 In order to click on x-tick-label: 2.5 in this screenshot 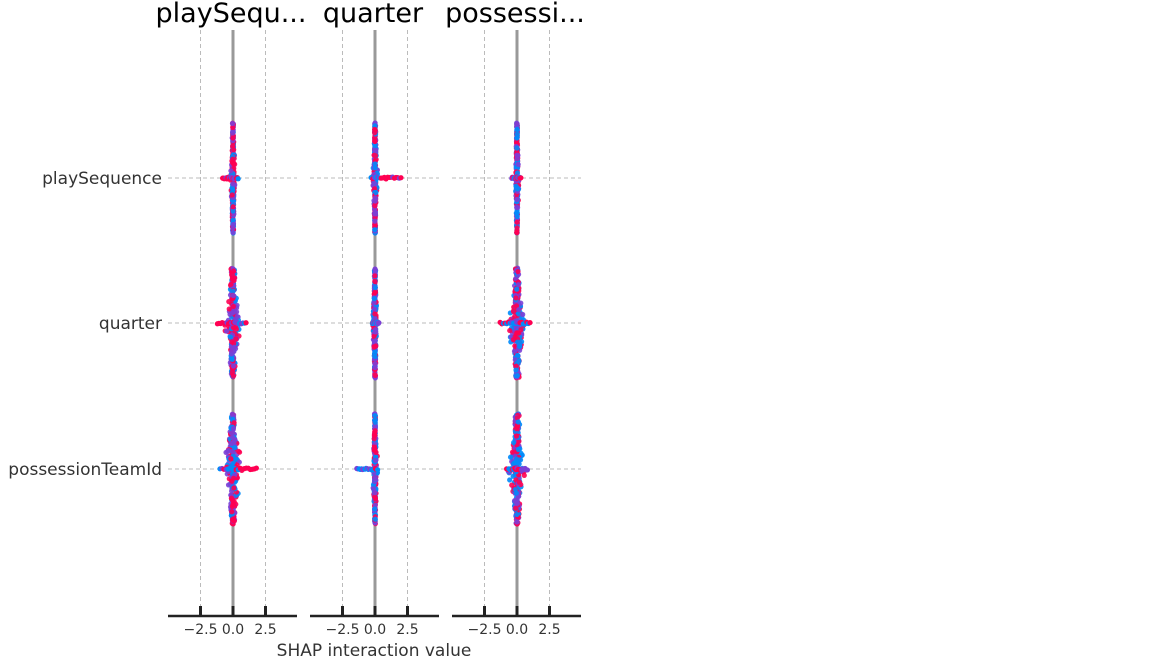, I will do `click(265, 630)`.